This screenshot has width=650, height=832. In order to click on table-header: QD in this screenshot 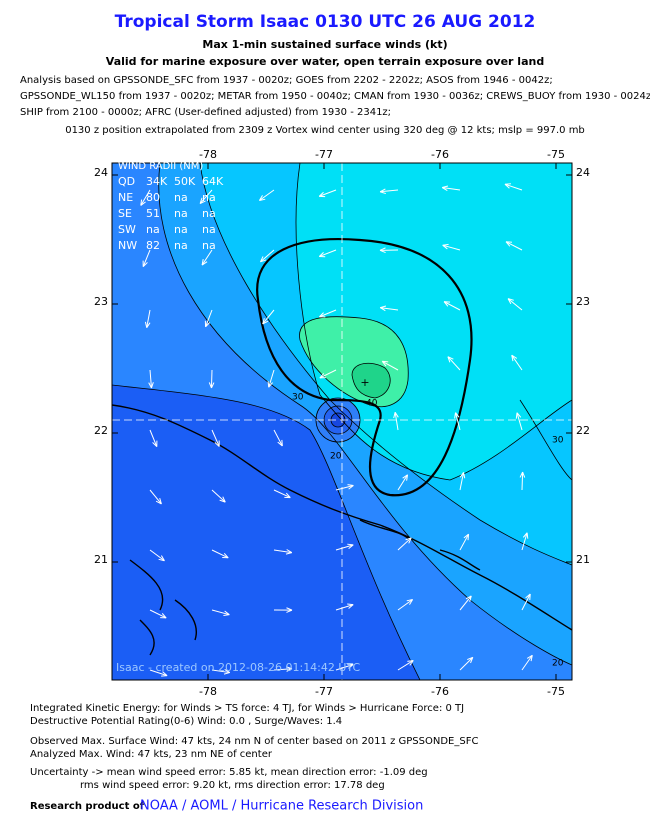, I will do `click(126, 181)`.